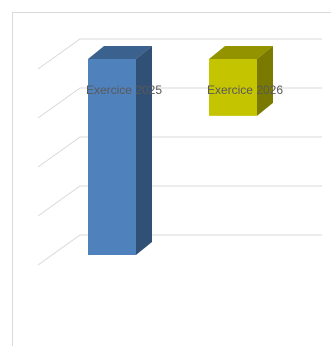  I want to click on category-labels: Exercice 2025 Exercice 2026, so click(184, 90).